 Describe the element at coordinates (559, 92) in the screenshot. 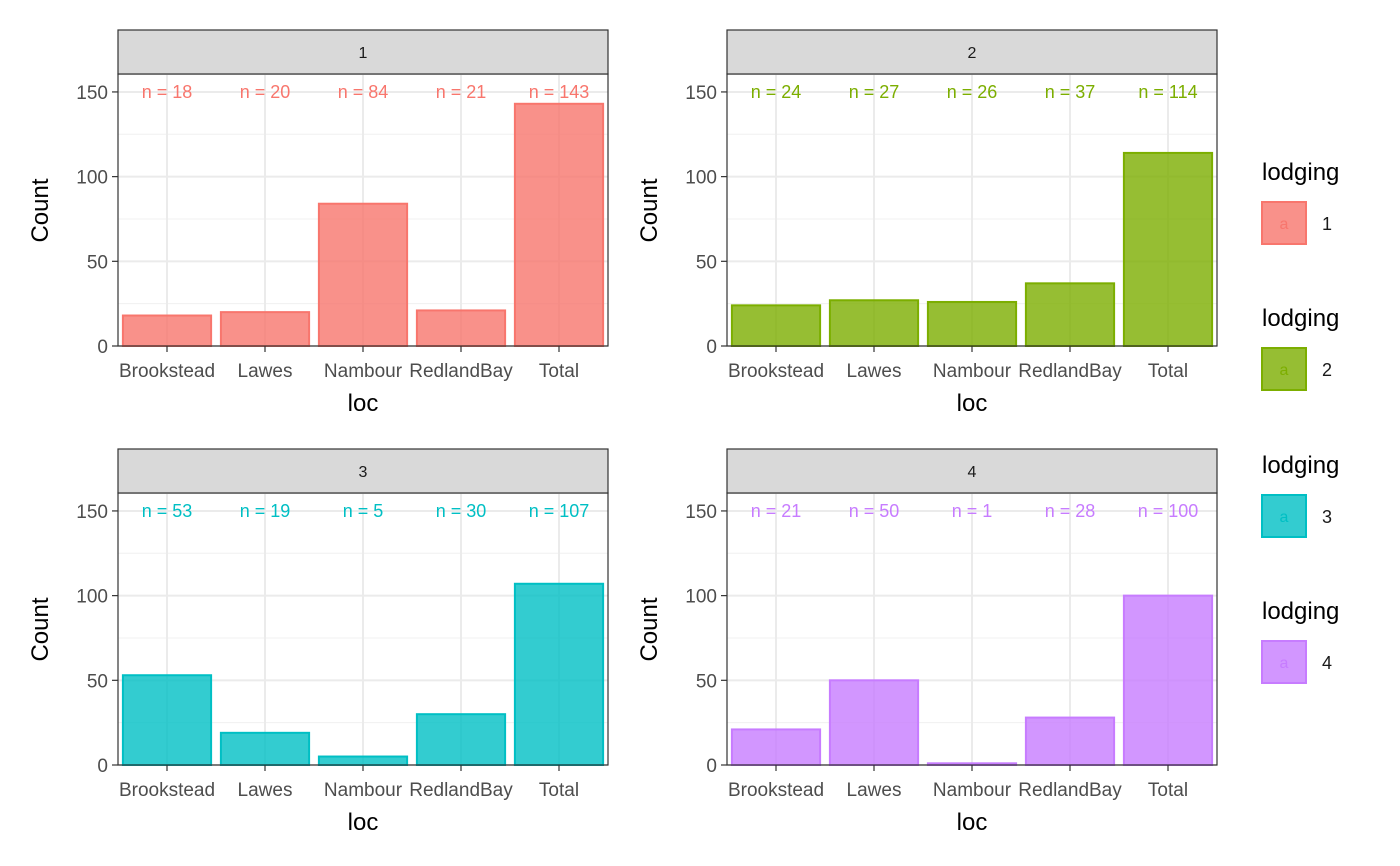

I see `count-label: n = 143` at that location.